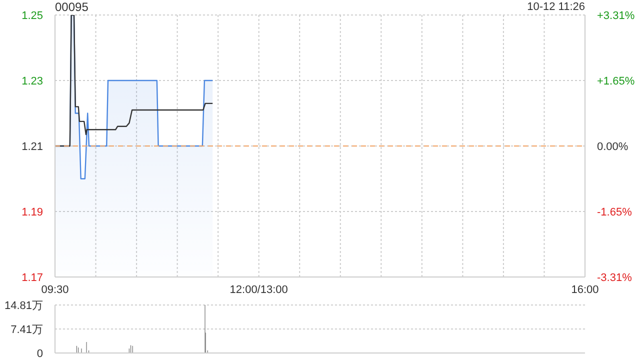 Image resolution: width=640 pixels, height=360 pixels. I want to click on text: 10-12 11:26, so click(556, 7).